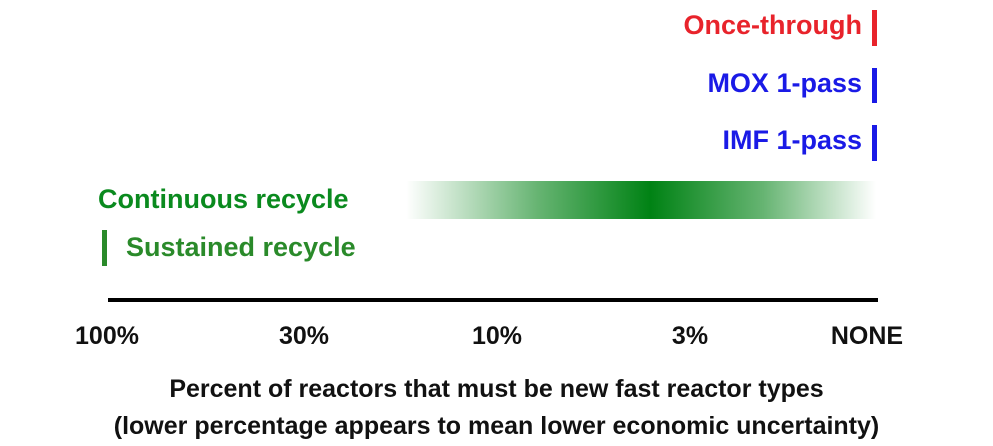 The width and height of the screenshot is (993, 446). I want to click on series-label-imf-1-pass: IMF 1-pass, so click(792, 140).